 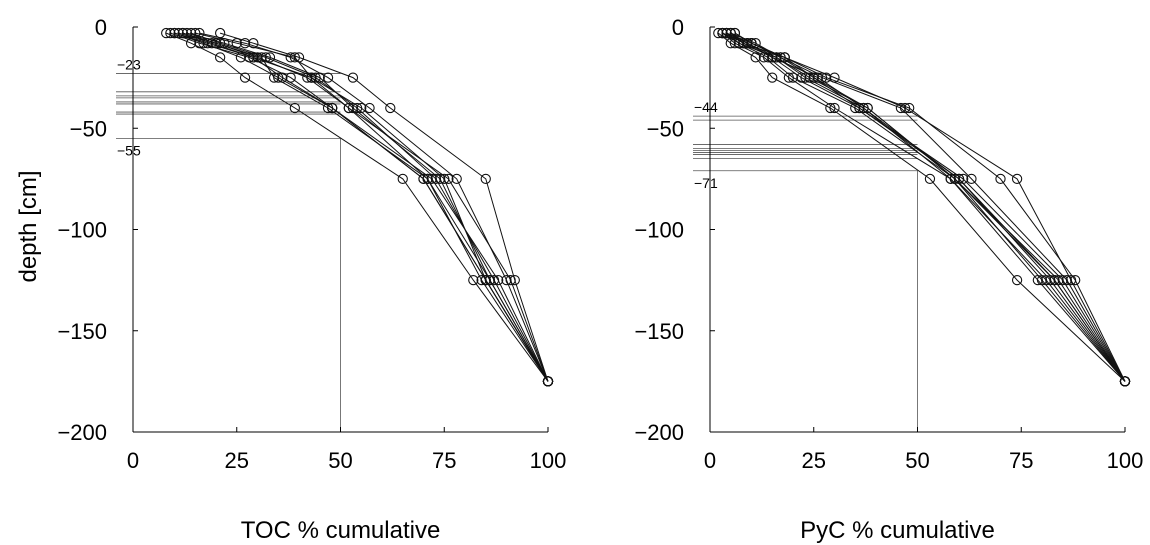 I want to click on toc-x-tick-label: 0, so click(x=133, y=460).